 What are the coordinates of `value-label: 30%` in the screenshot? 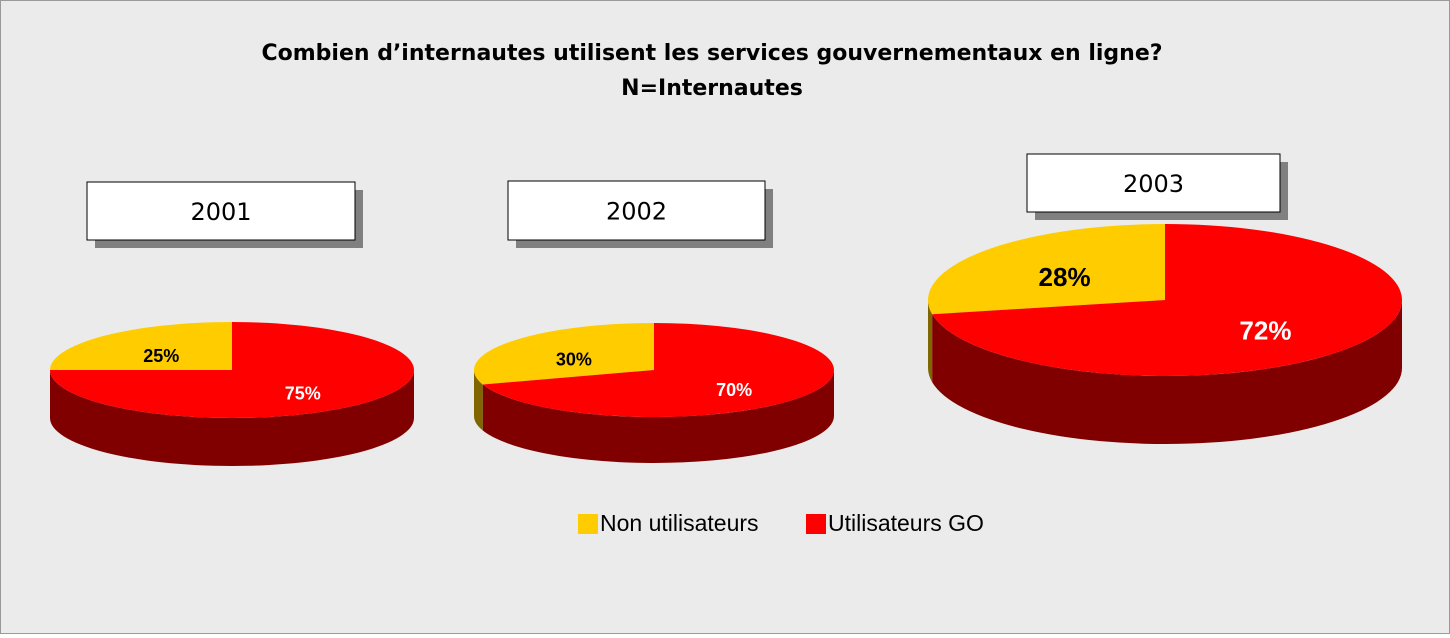 It's located at (574, 360).